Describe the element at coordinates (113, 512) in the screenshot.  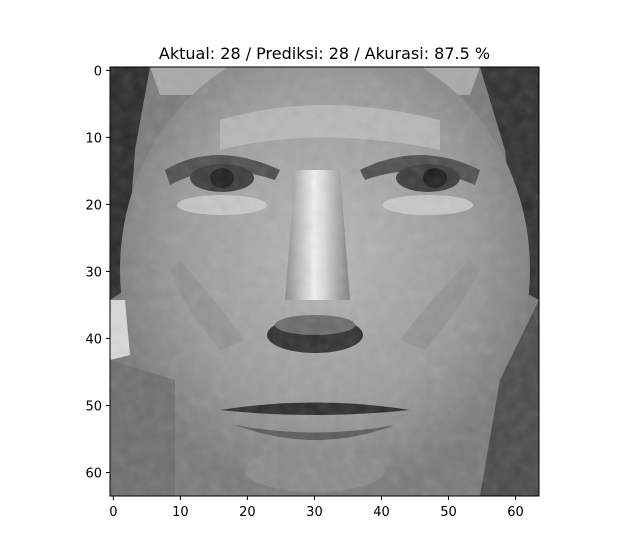
I see `x-tick-label: 0` at that location.